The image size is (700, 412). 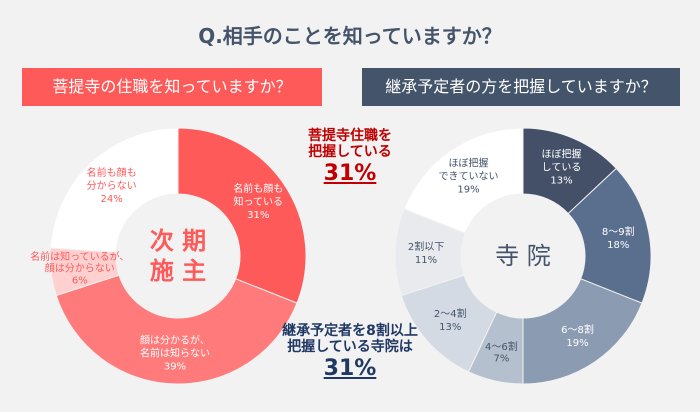 What do you see at coordinates (426, 253) in the screenshot?
I see `slice-label: 2割以下 11%` at bounding box center [426, 253].